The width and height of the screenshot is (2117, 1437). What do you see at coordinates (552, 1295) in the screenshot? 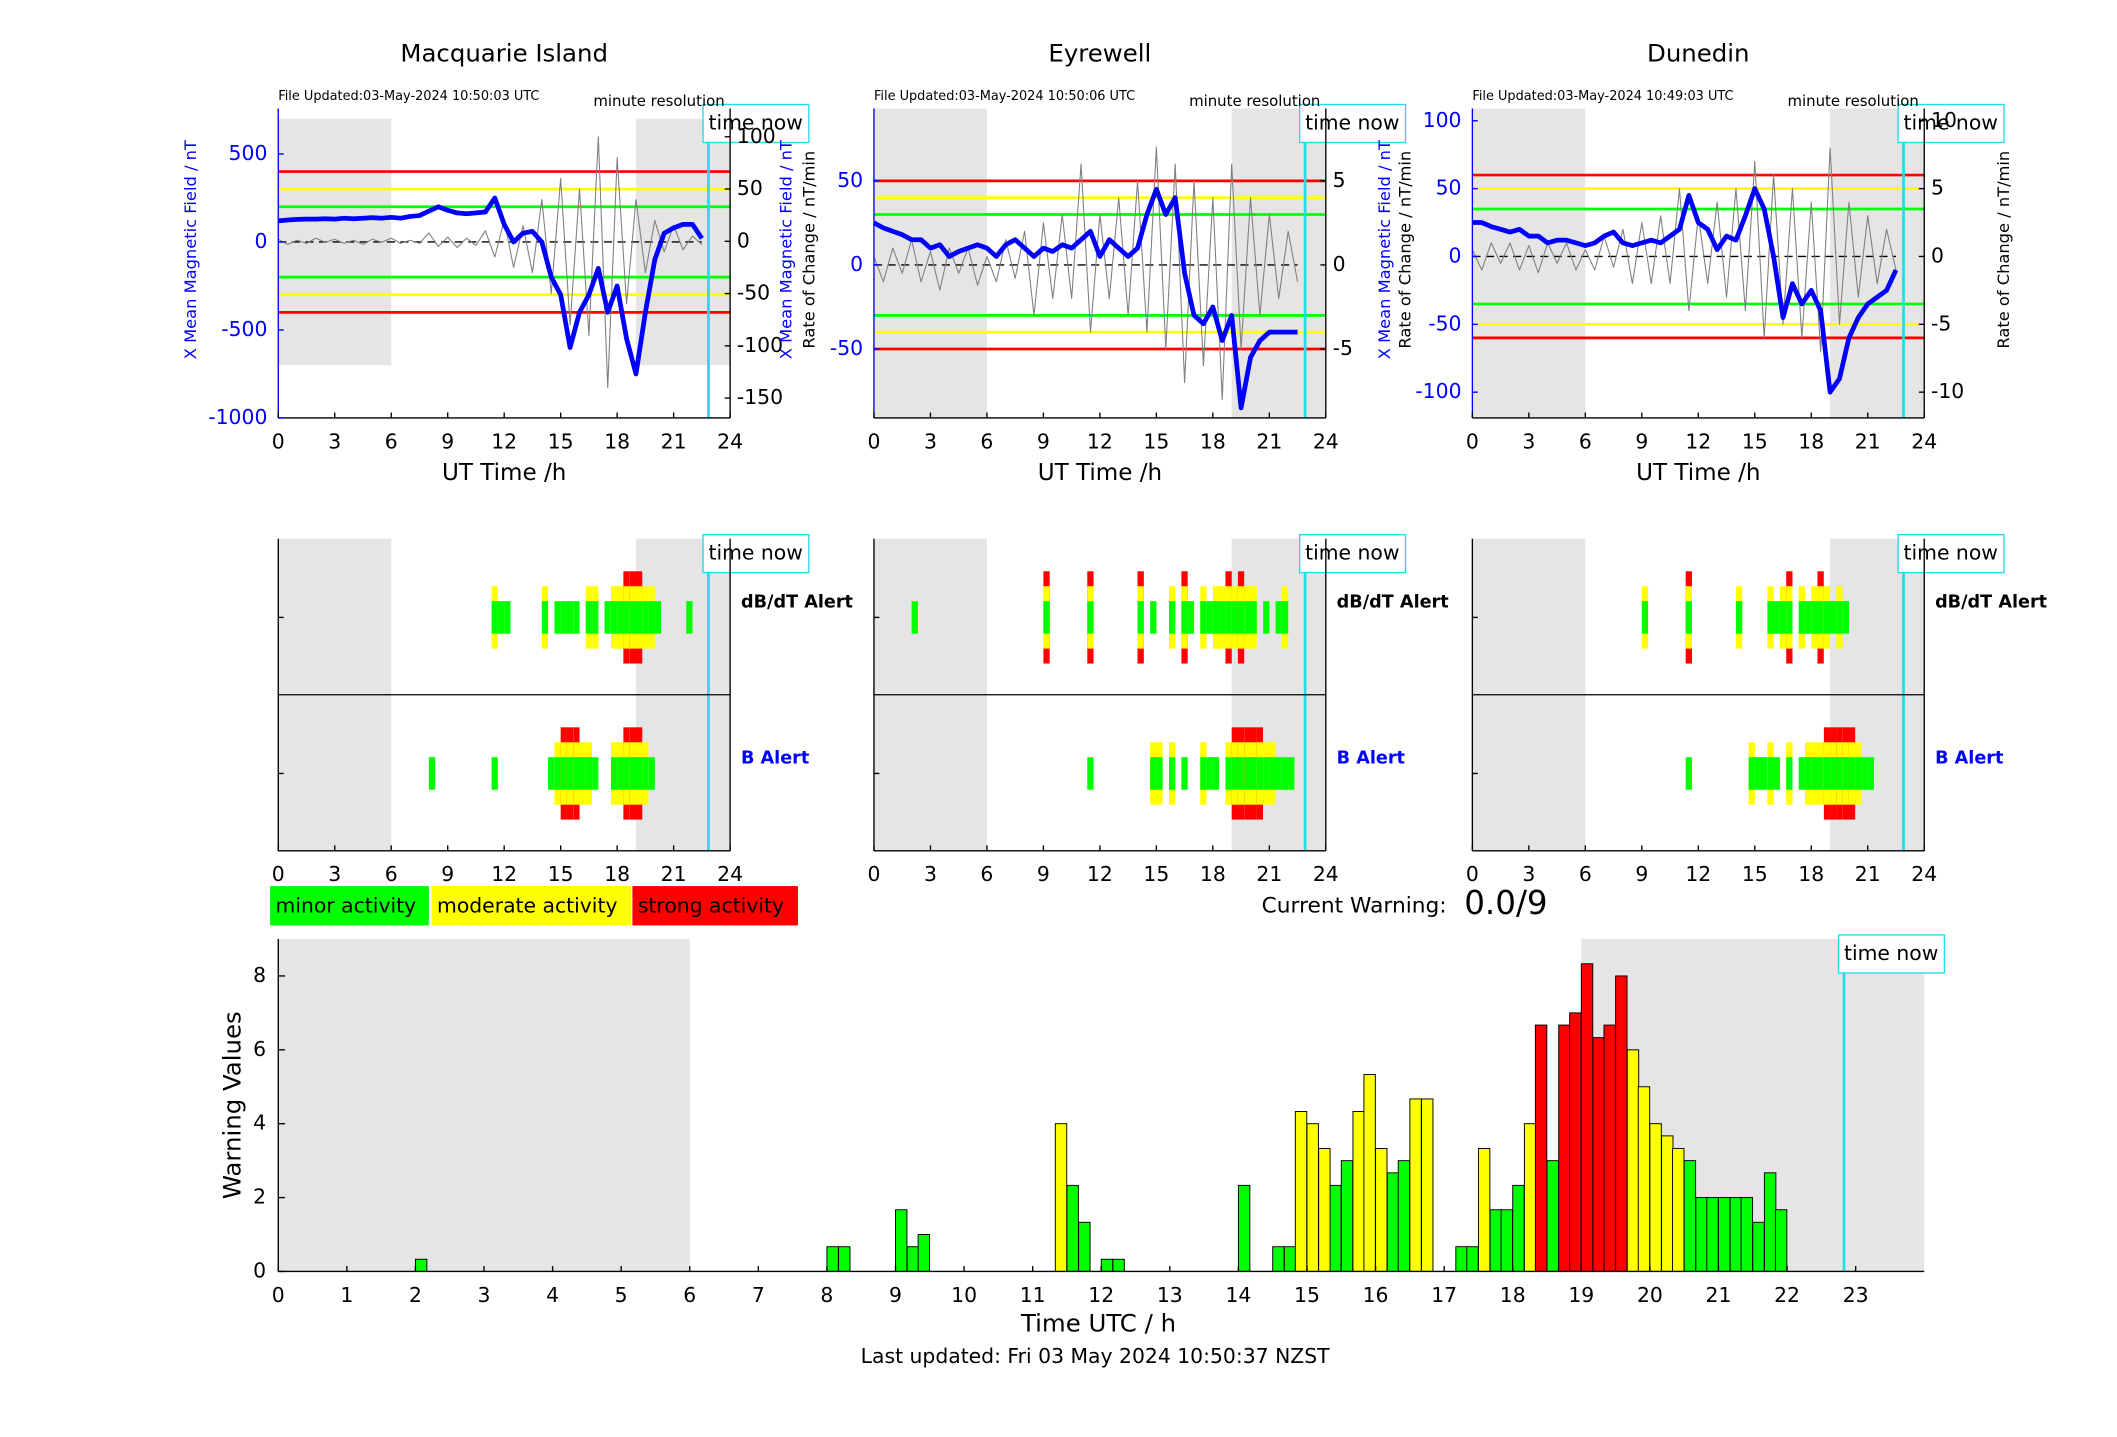
I see `x-tick-label: 4` at bounding box center [552, 1295].